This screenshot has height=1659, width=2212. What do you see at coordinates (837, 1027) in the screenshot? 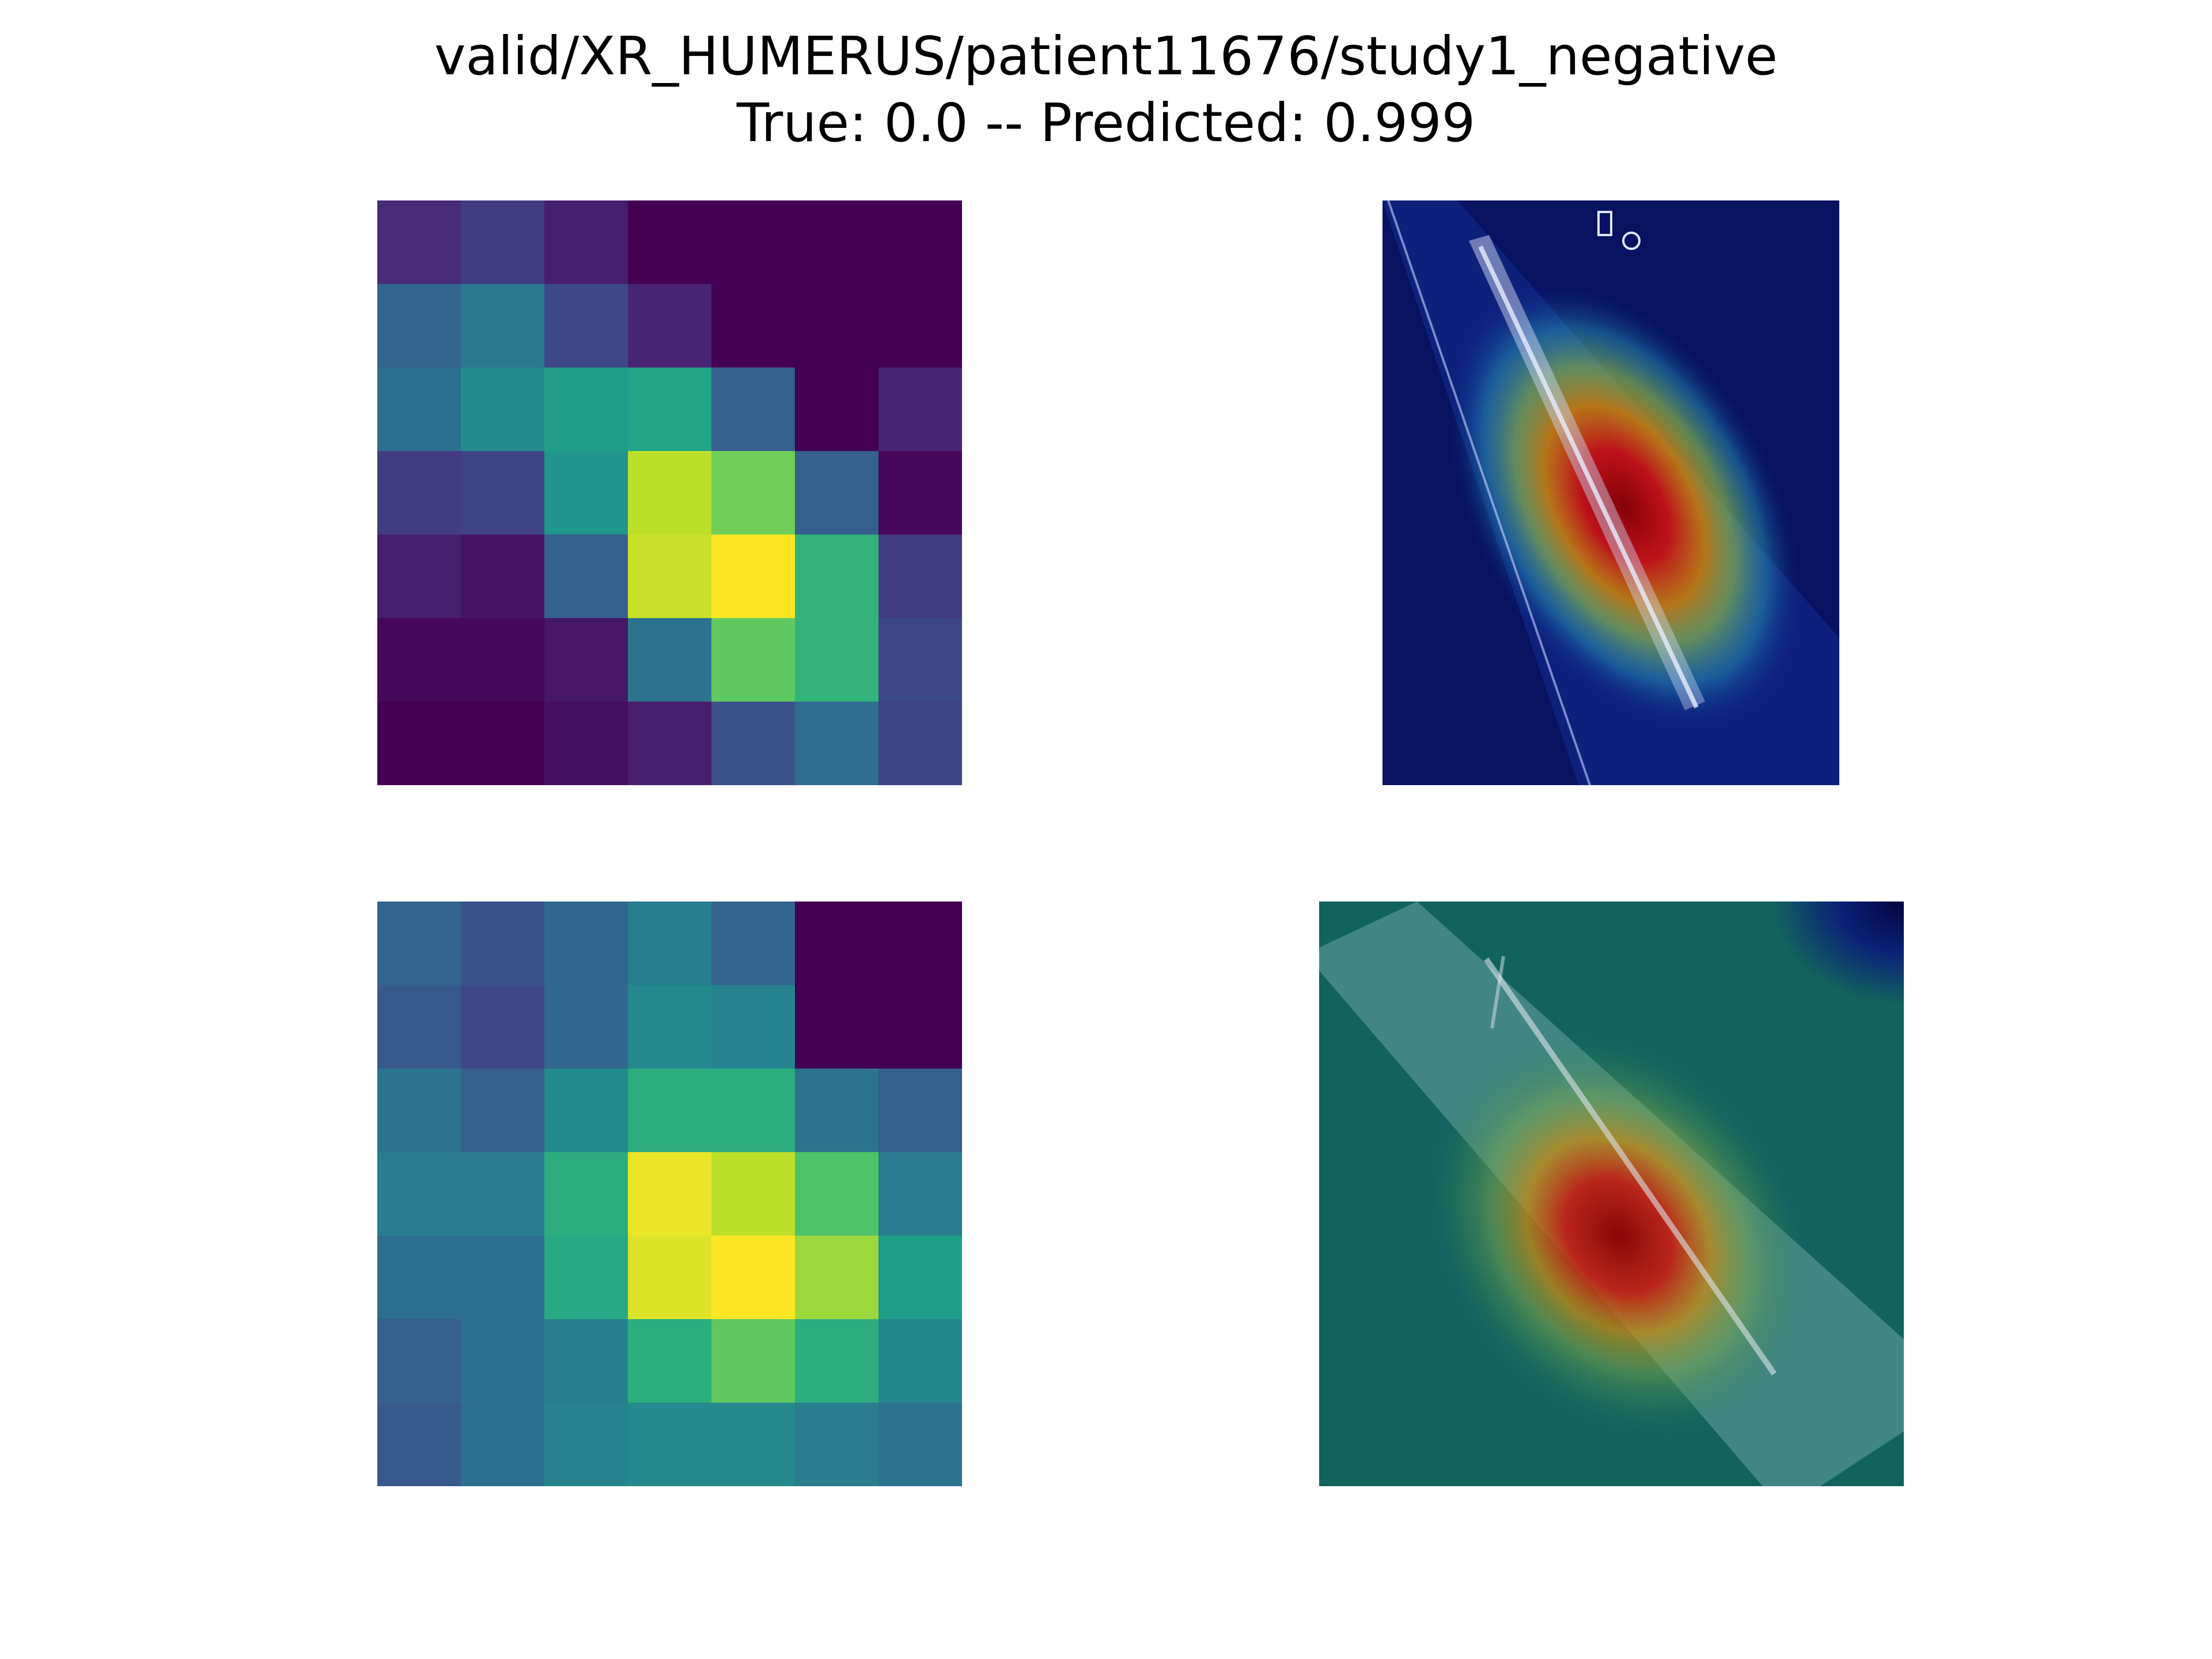
I see `activation-map-2-cell-r1-c5` at bounding box center [837, 1027].